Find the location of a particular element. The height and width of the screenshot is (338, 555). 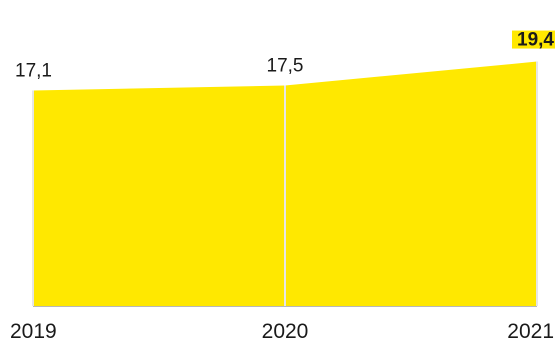

value-label-2021: 19,4 is located at coordinates (535, 40).